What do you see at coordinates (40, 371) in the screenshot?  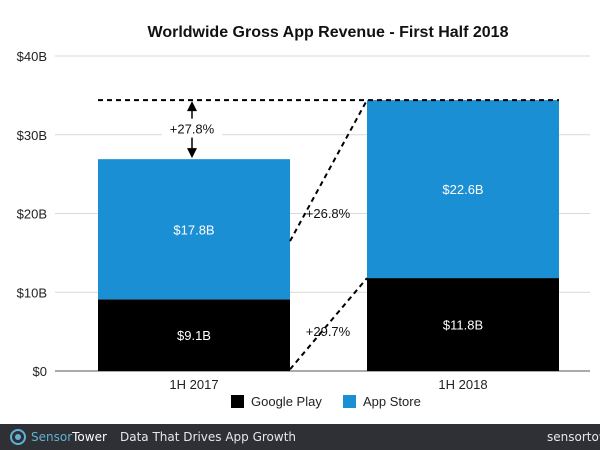 I see `y-tick-label: $0` at bounding box center [40, 371].